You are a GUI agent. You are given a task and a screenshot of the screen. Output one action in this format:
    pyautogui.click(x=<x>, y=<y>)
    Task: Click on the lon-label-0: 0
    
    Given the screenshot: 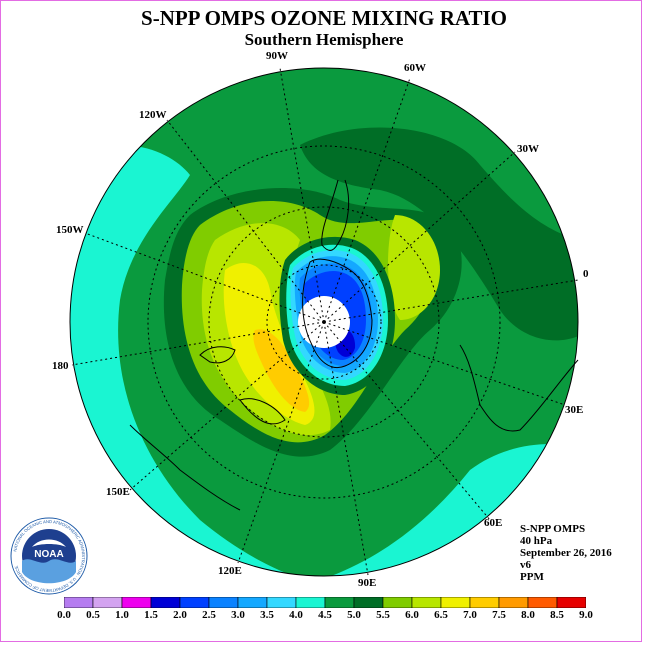 What is the action you would take?
    pyautogui.click(x=586, y=274)
    